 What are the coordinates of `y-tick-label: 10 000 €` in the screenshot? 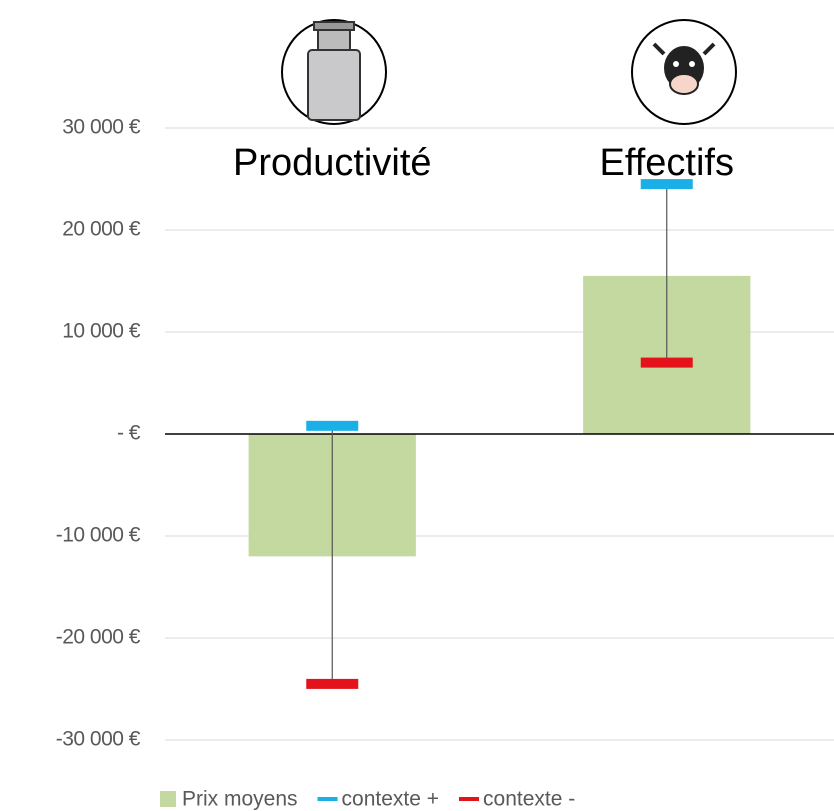 It's located at (101, 331).